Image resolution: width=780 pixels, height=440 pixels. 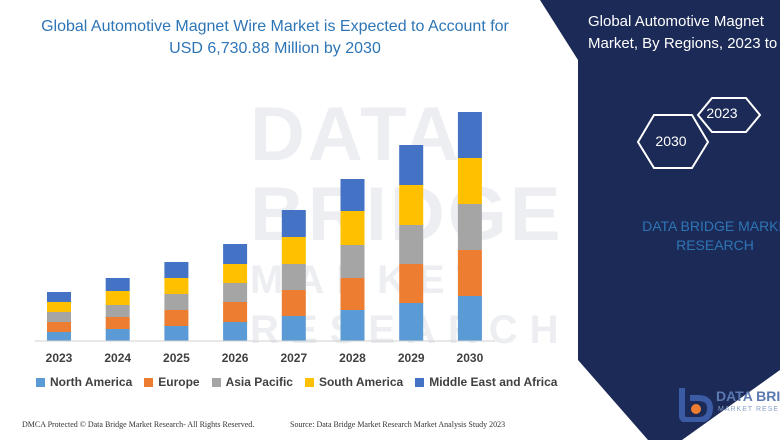 I want to click on x-tick-labels: 2023 2024 2025 2026 2027 2028 2029 2030, so click(x=265, y=358).